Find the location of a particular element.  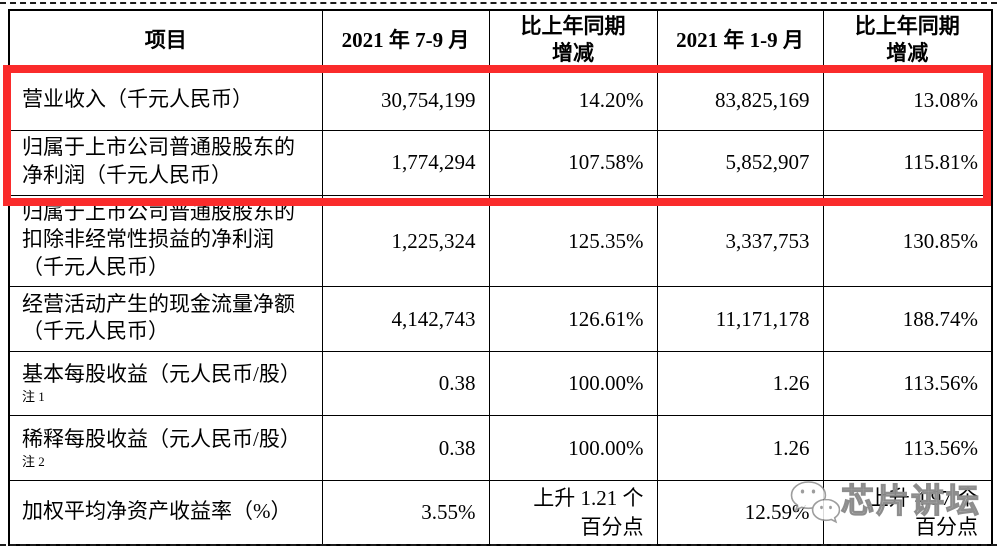

row-note: 注 1 is located at coordinates (33, 397).